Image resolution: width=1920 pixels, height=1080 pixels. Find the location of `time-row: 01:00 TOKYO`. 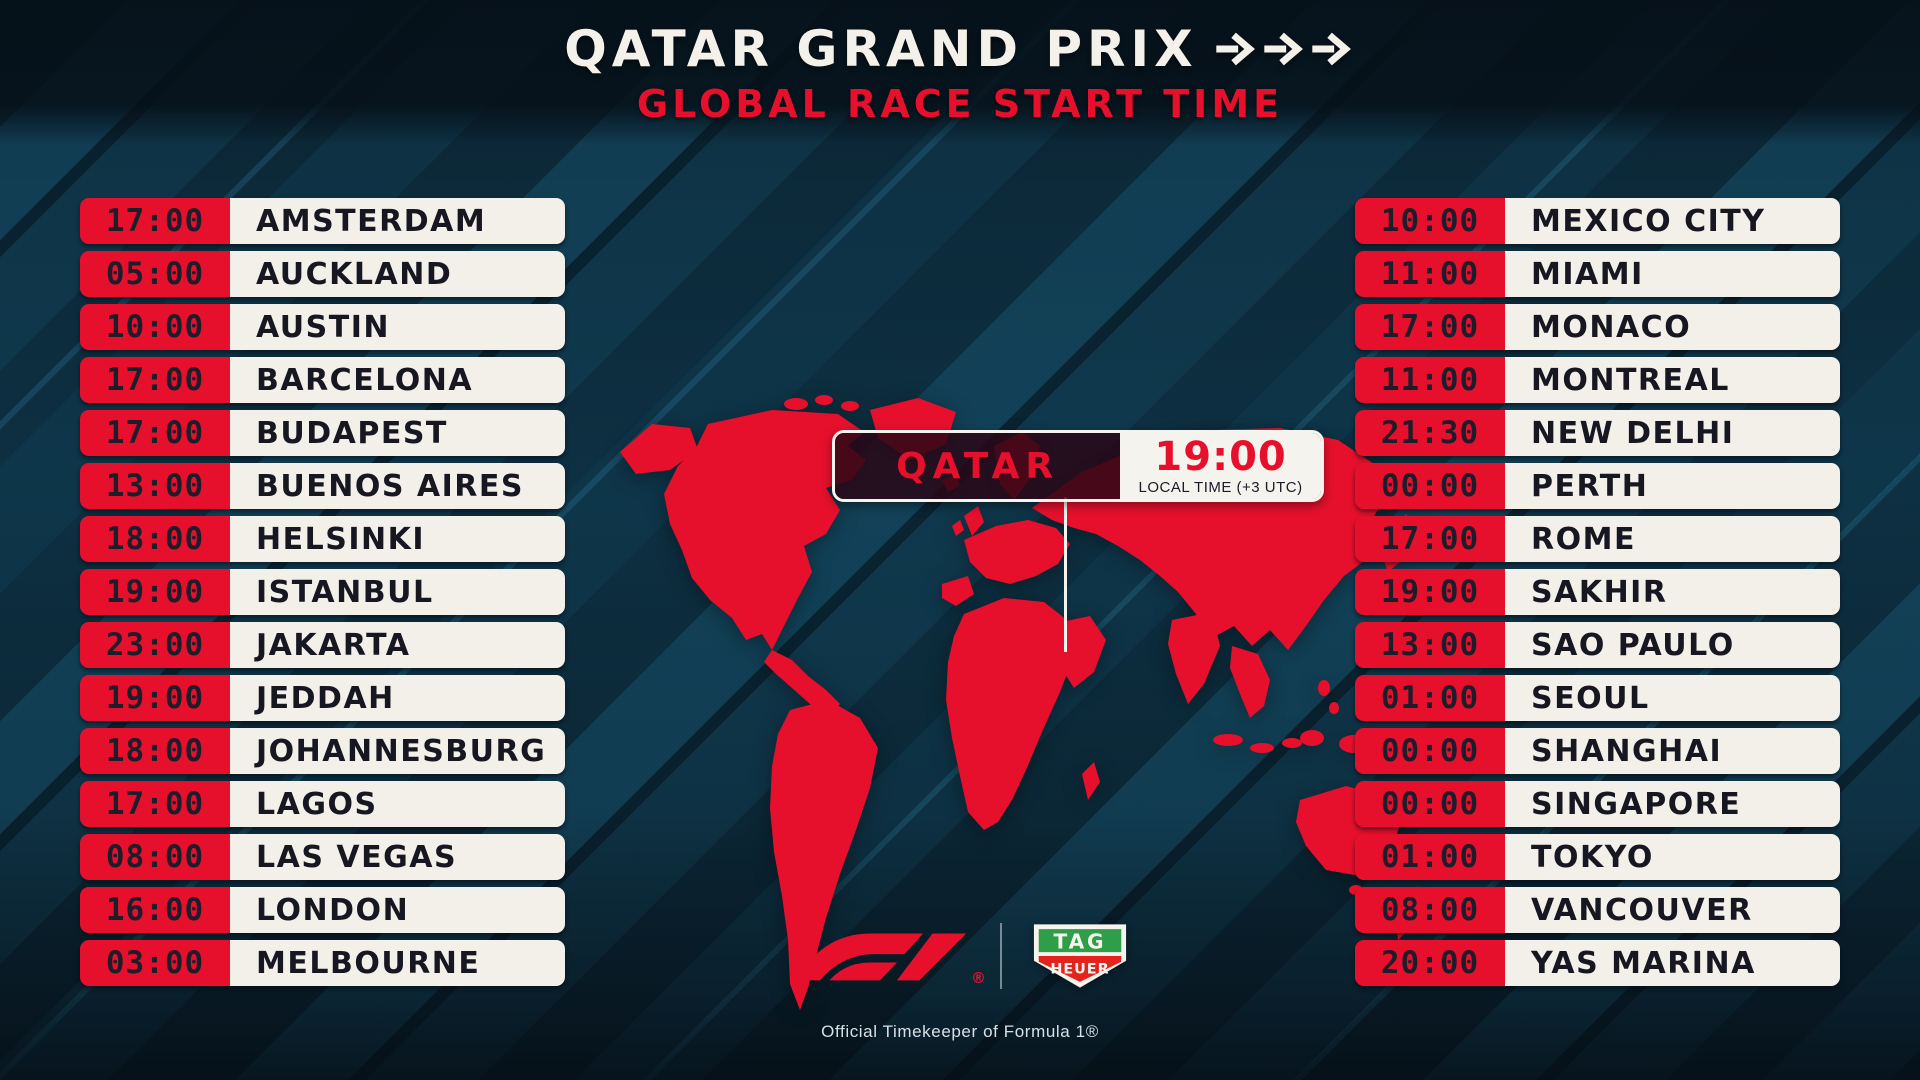

time-row: 01:00 TOKYO is located at coordinates (1597, 857).